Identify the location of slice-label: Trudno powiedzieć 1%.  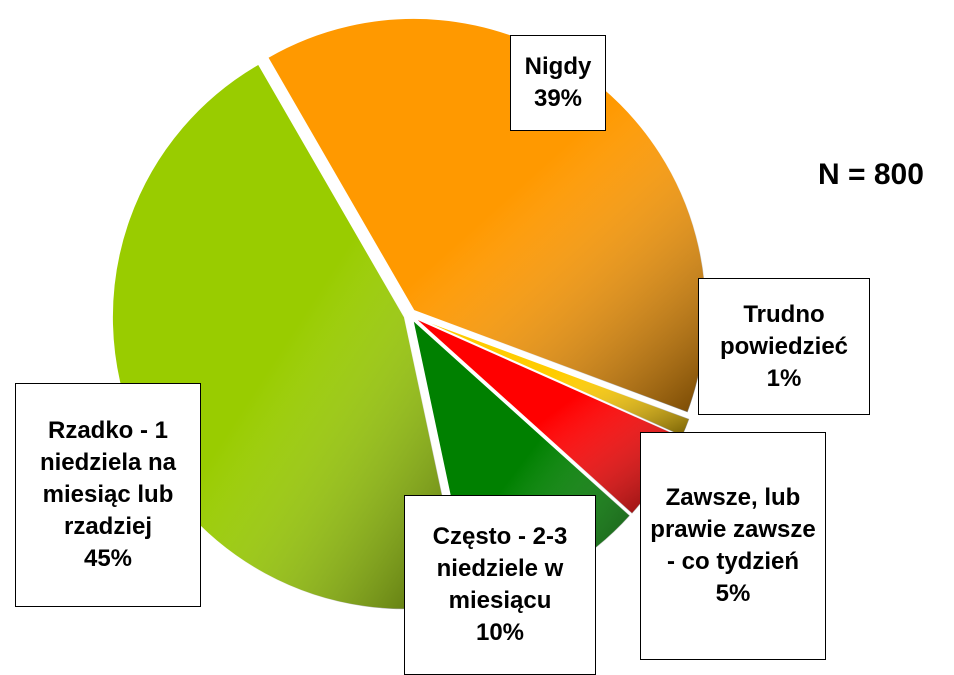
(784, 346).